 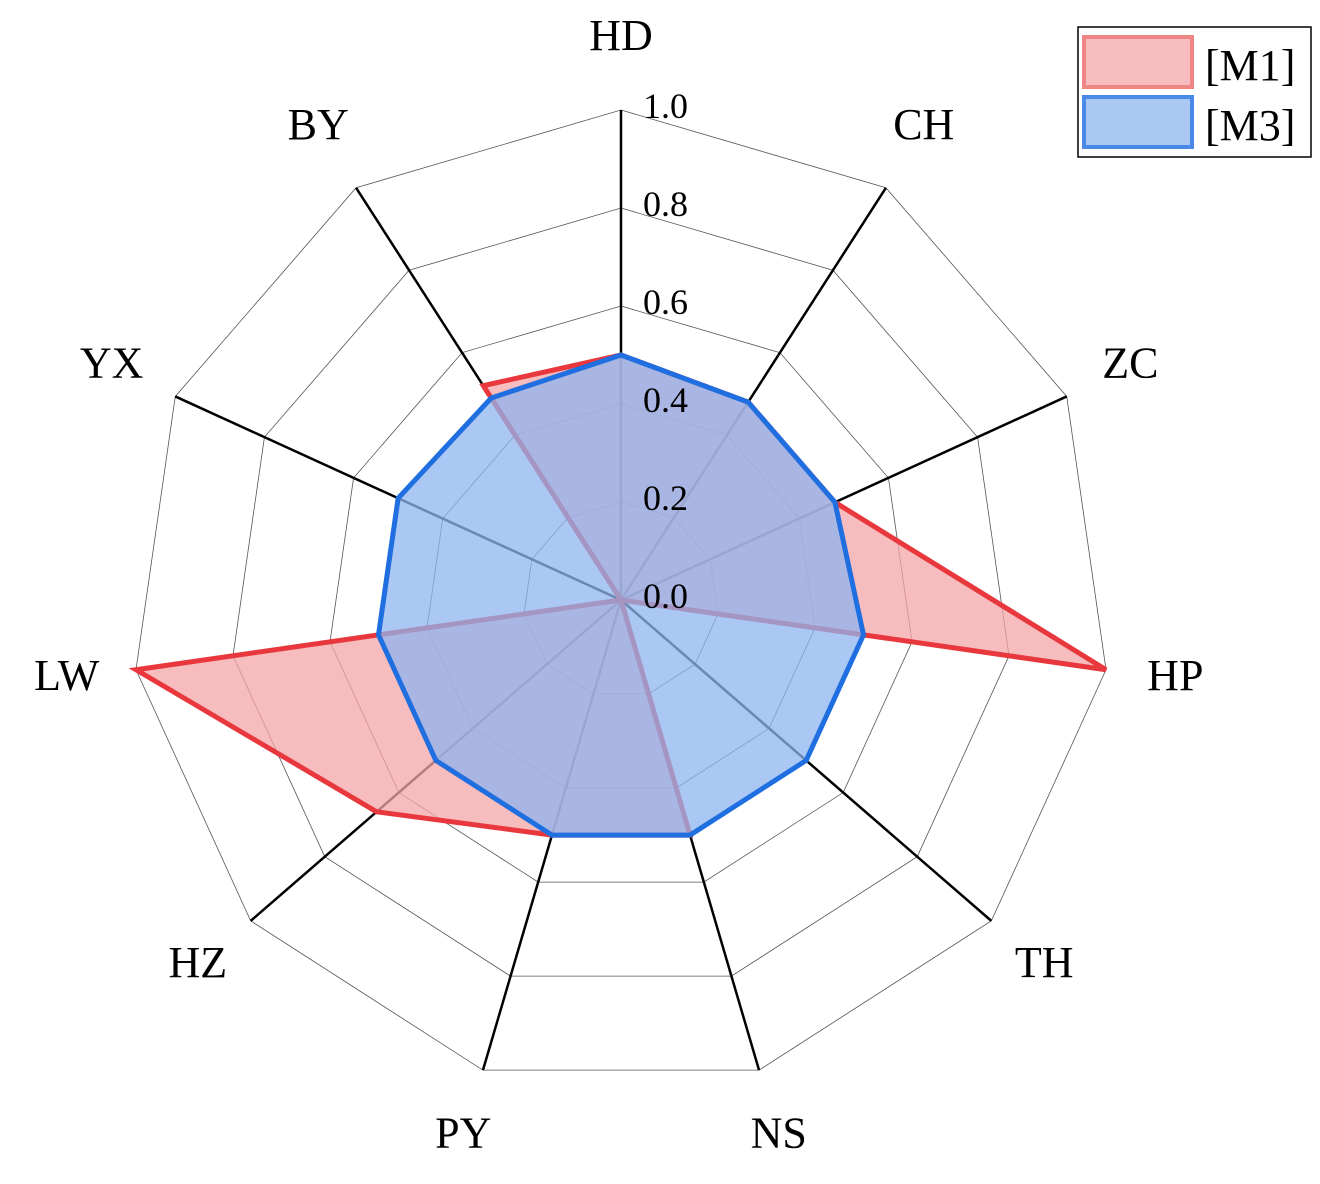 I want to click on axis-label-th: TH, so click(x=1044, y=962).